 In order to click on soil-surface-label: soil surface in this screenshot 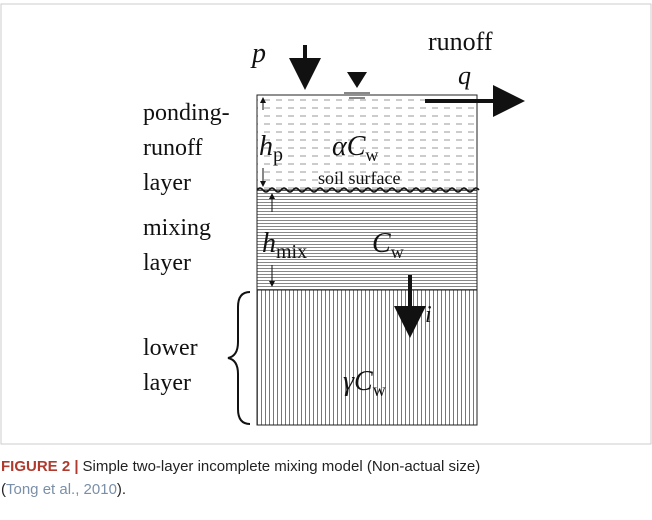, I will do `click(359, 178)`.